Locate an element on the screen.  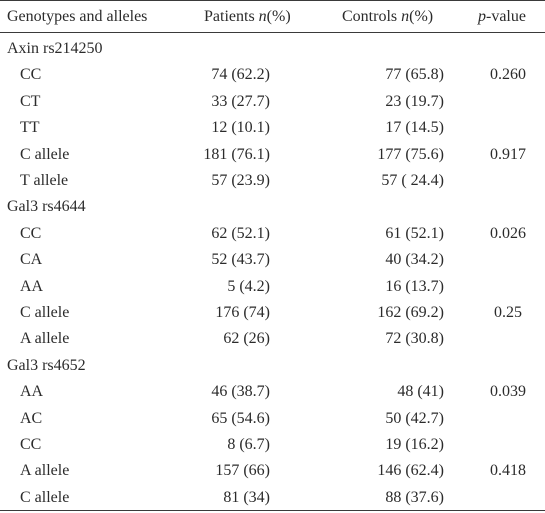
header-p-value: p-value is located at coordinates (502, 16).